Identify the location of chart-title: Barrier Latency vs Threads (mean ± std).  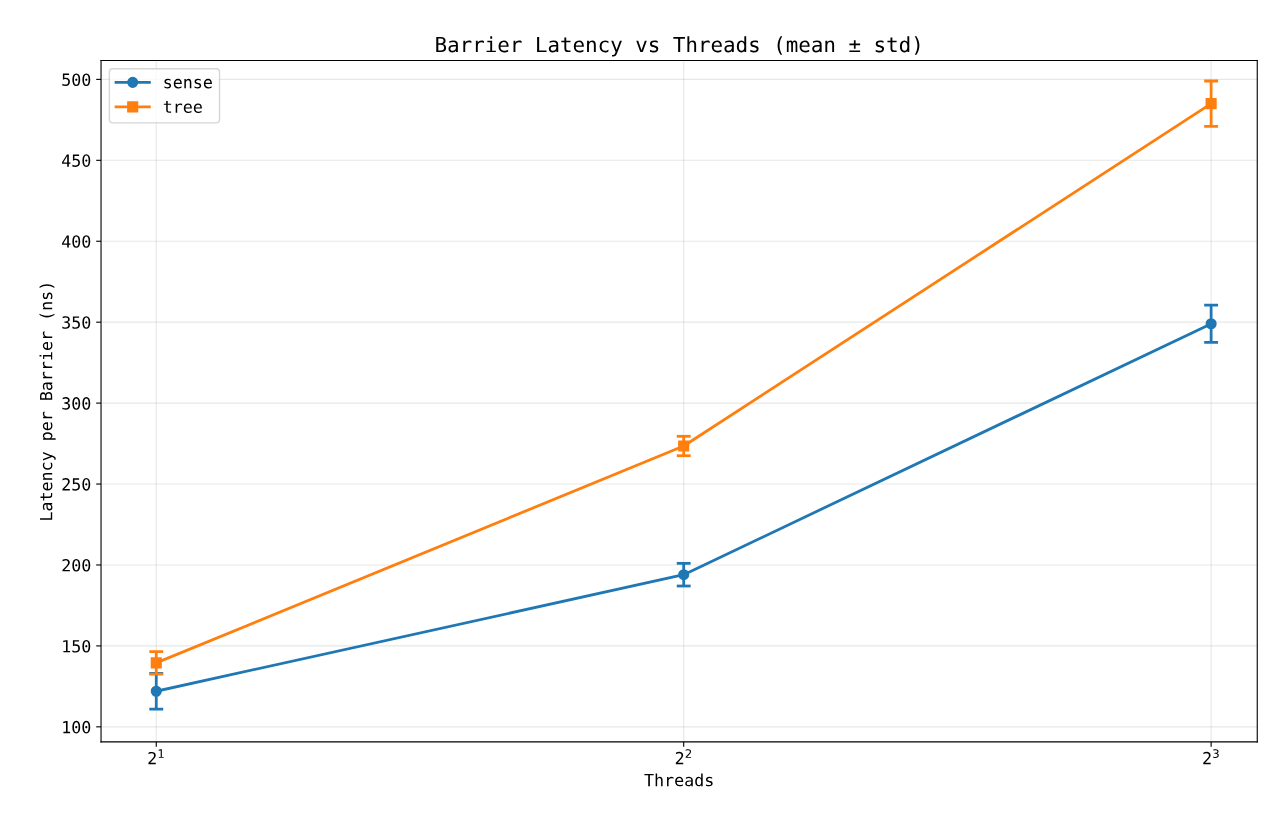
(678, 46).